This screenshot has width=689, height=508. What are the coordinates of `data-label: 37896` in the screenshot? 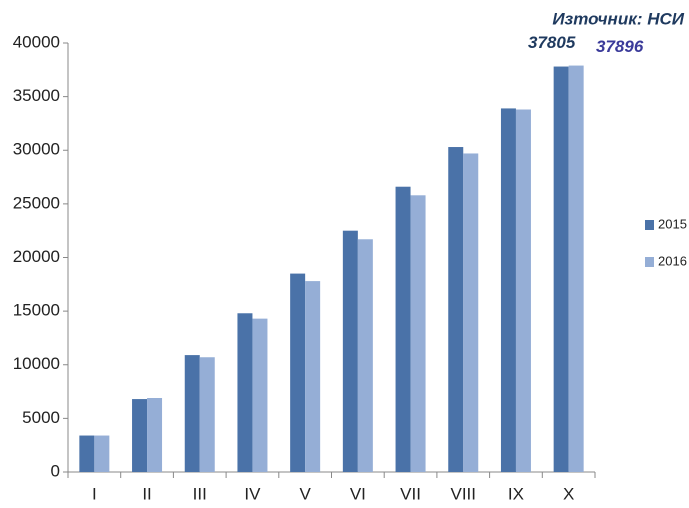 It's located at (620, 46).